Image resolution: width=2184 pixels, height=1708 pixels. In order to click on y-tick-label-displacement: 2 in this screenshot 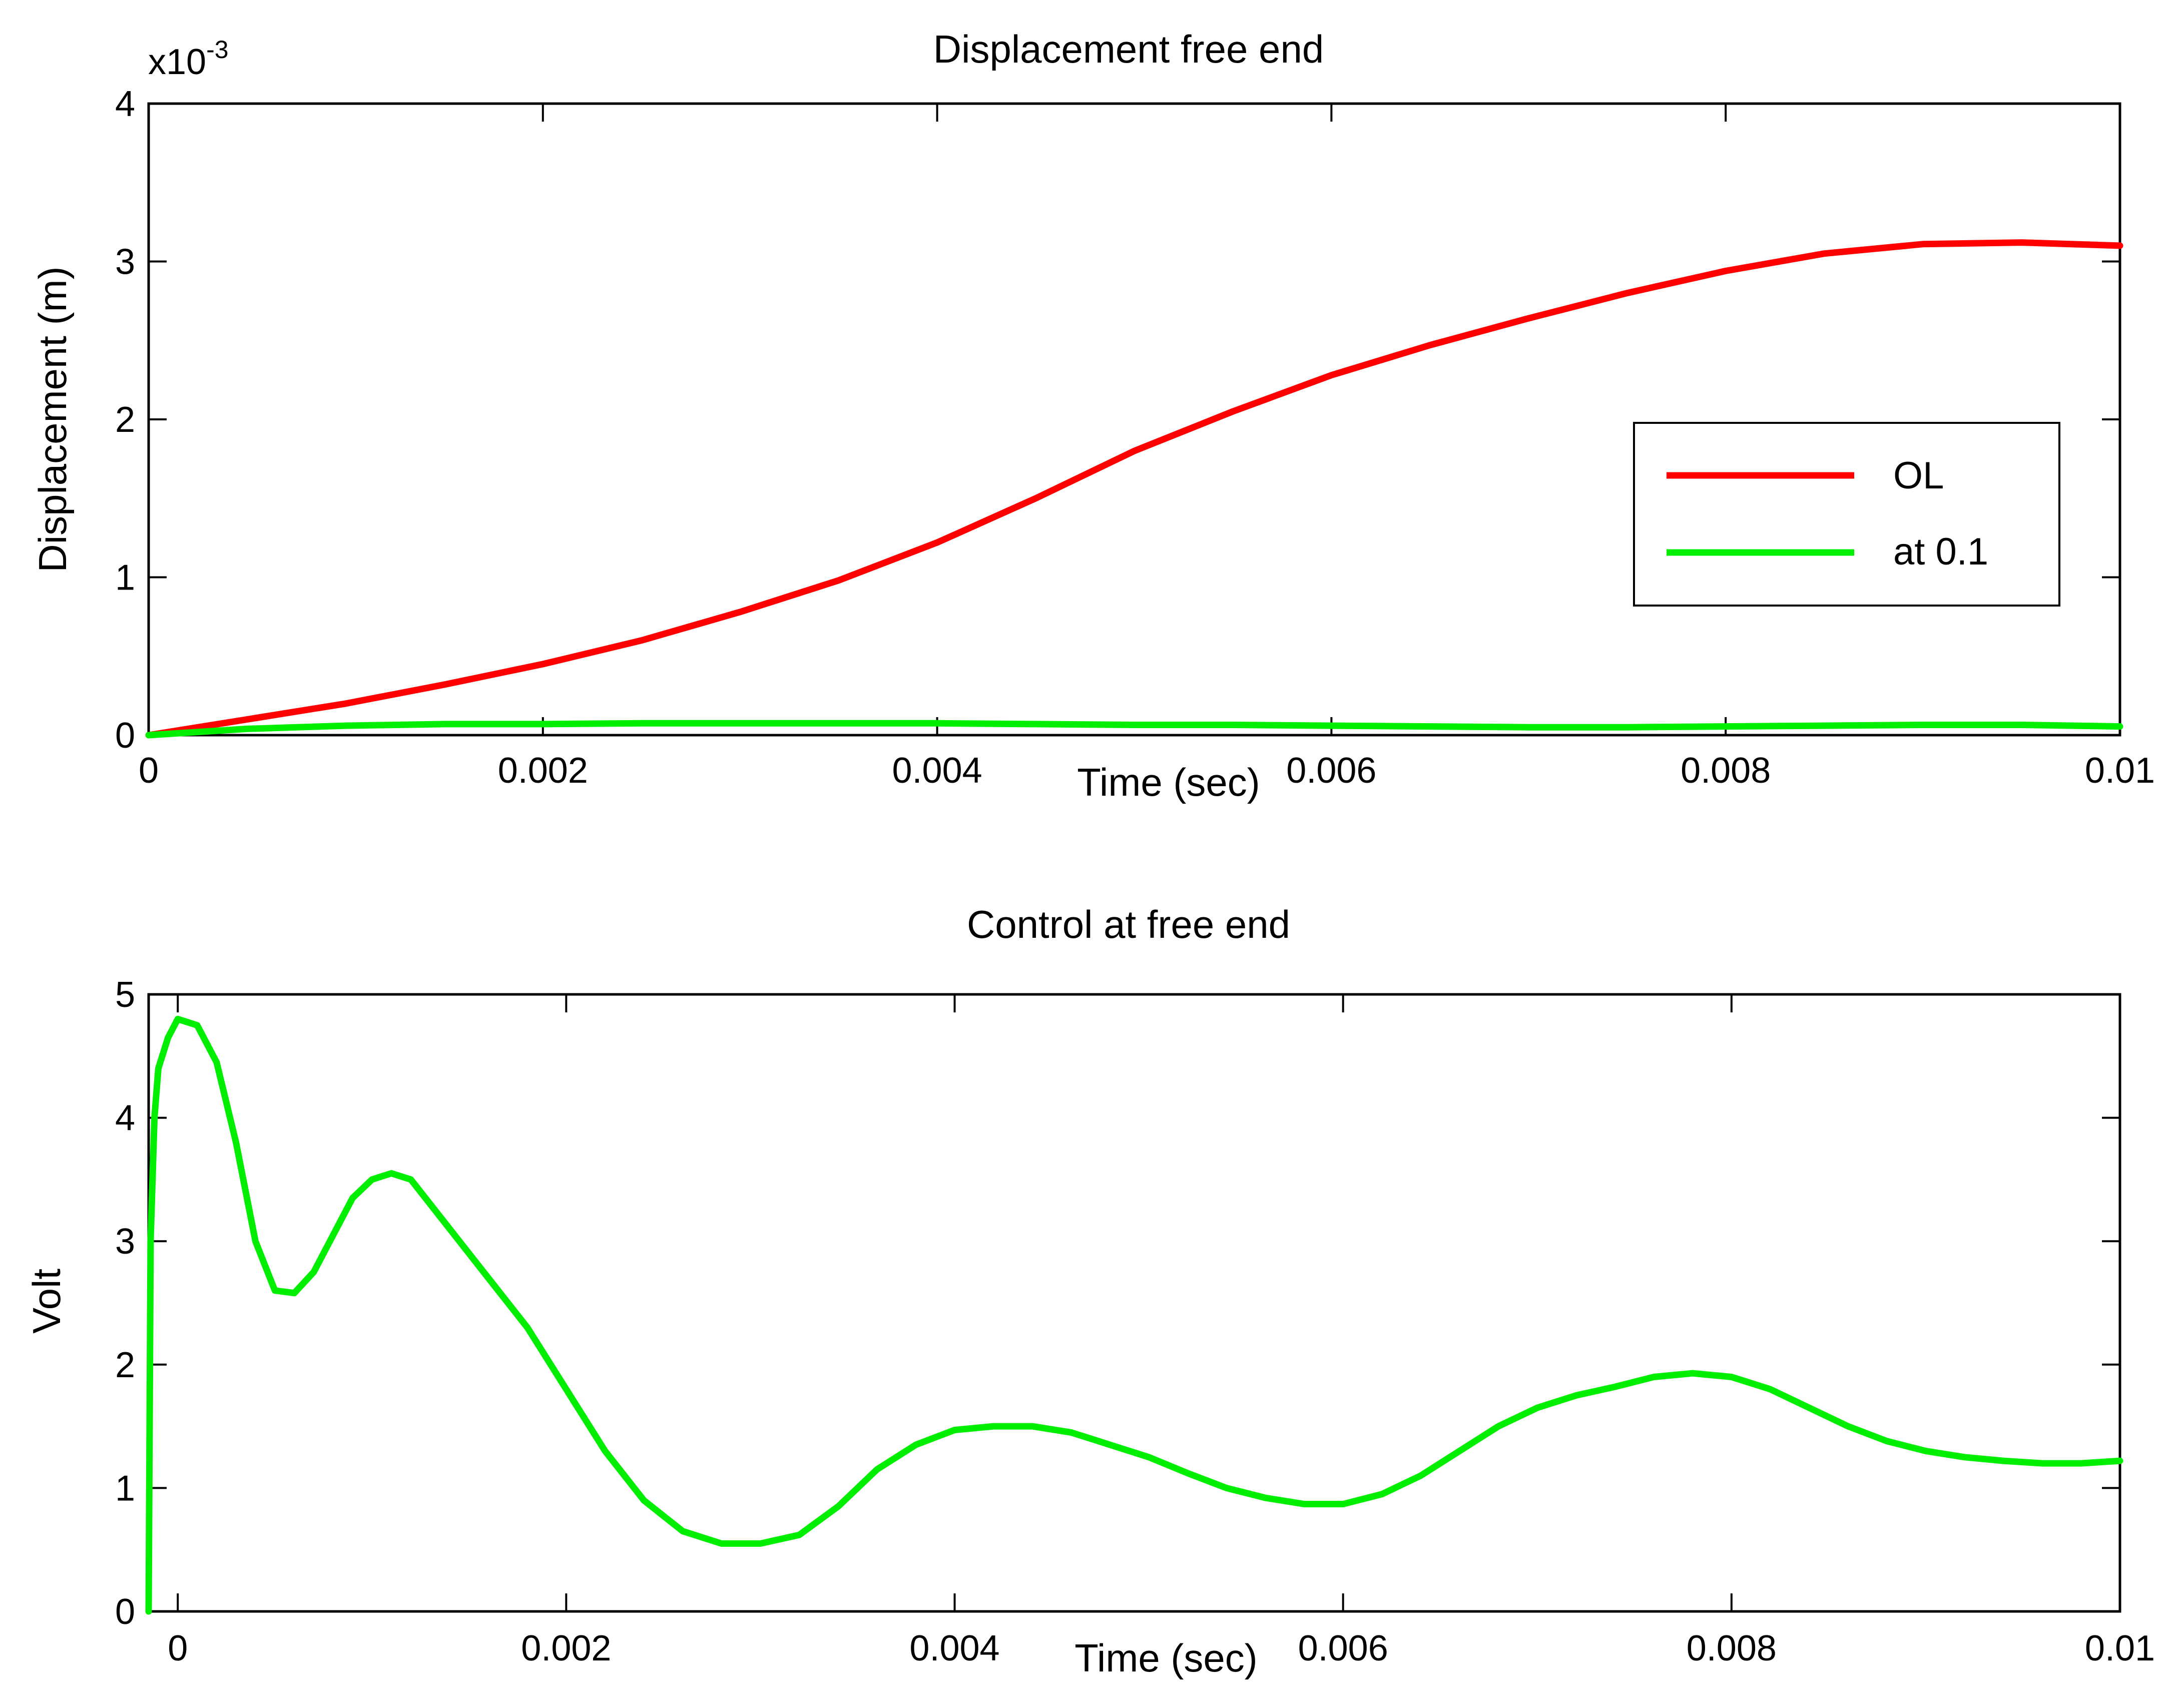, I will do `click(125, 420)`.